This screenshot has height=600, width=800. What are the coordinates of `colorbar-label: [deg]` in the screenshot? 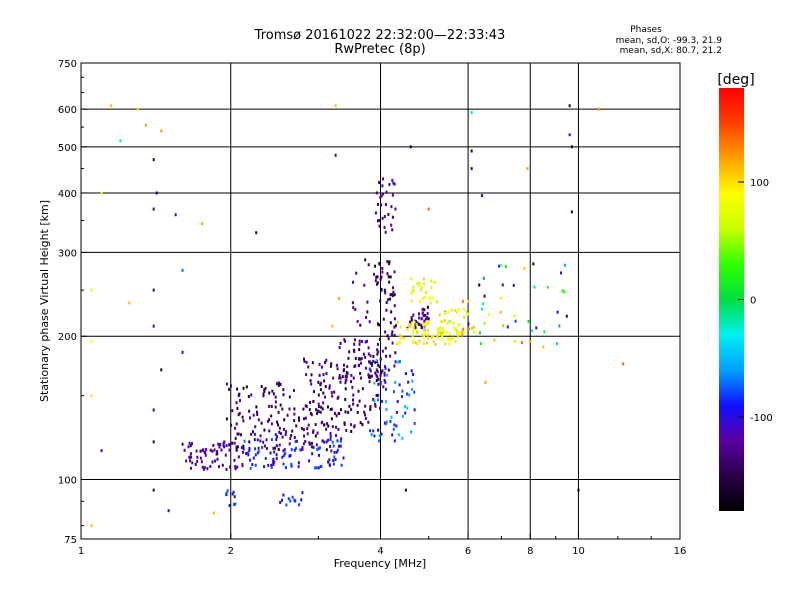 It's located at (735, 80).